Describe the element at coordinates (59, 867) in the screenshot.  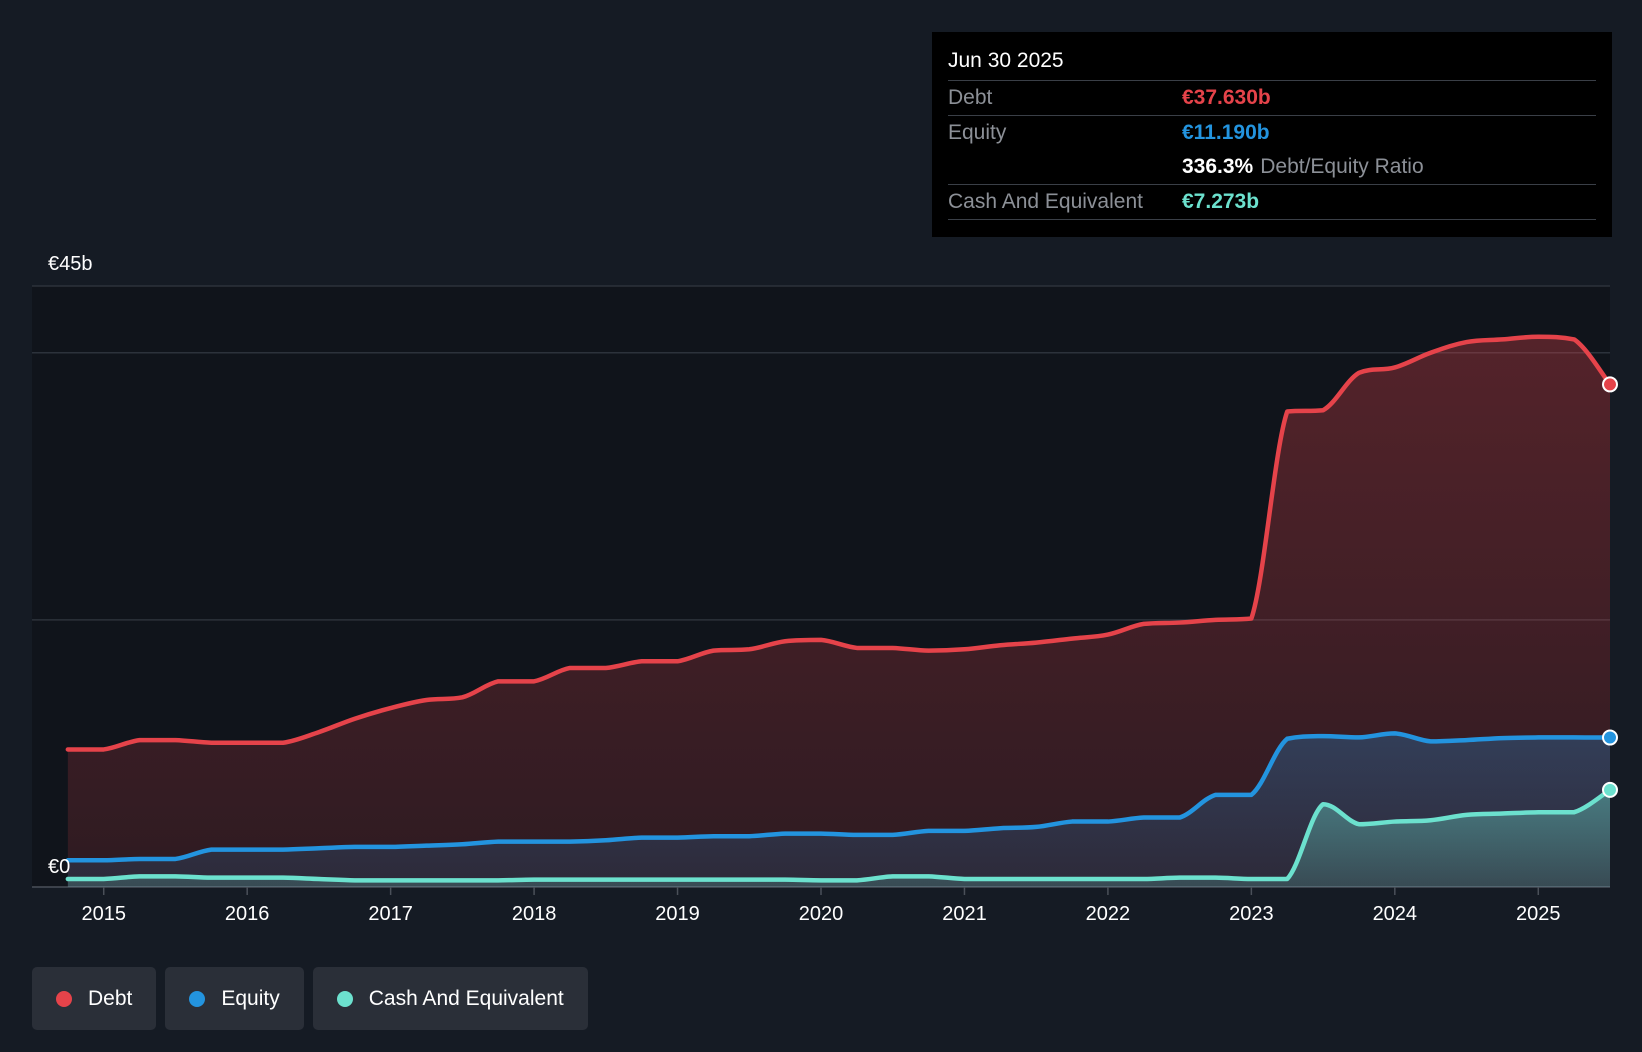
I see `y-tick-label-zero: €0` at that location.